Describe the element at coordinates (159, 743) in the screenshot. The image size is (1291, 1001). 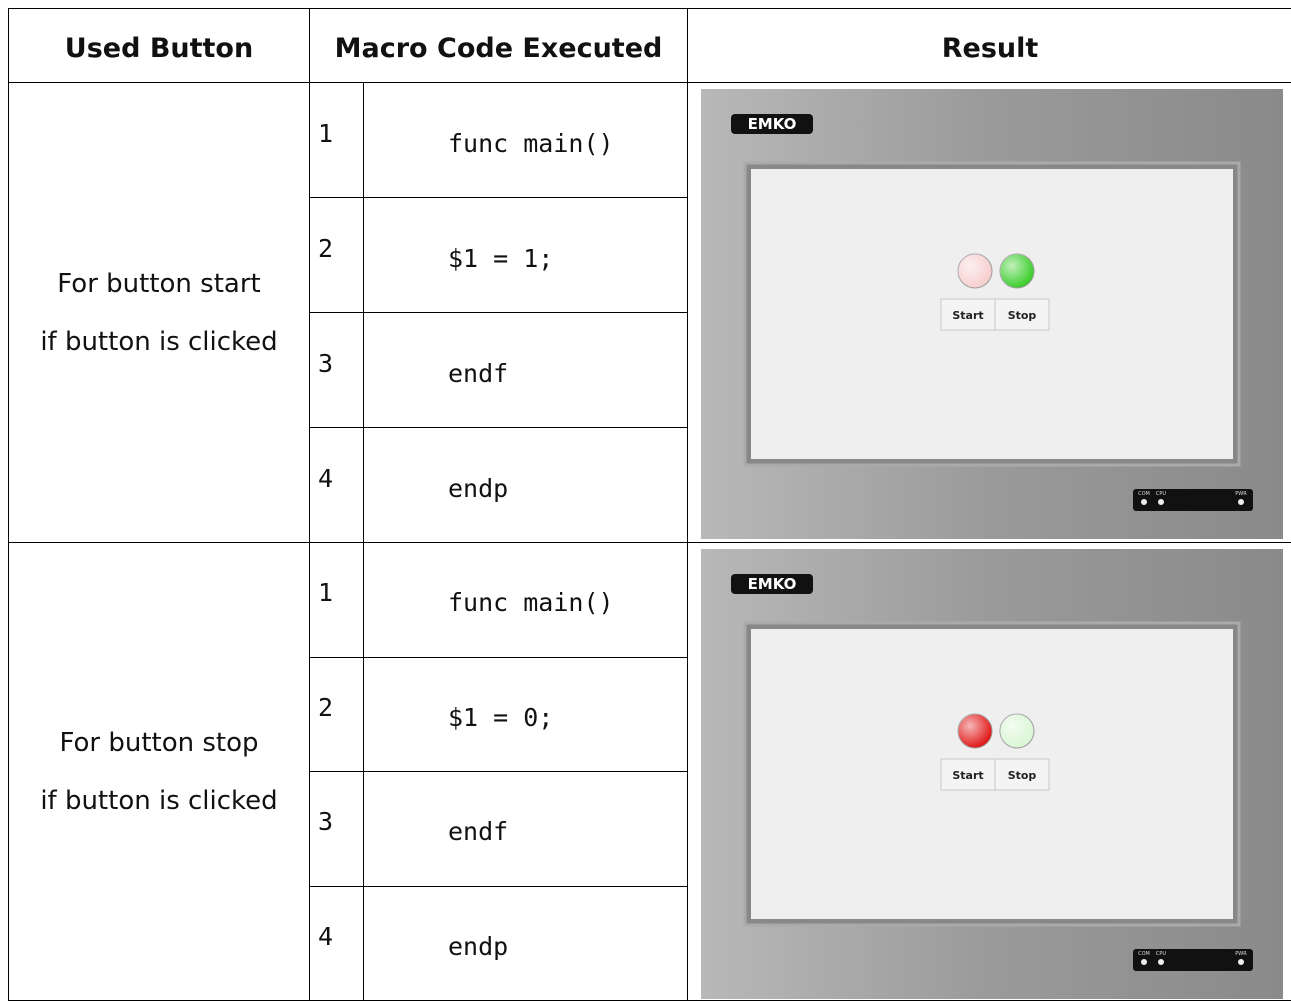
I see `desc-line: For button stop` at that location.